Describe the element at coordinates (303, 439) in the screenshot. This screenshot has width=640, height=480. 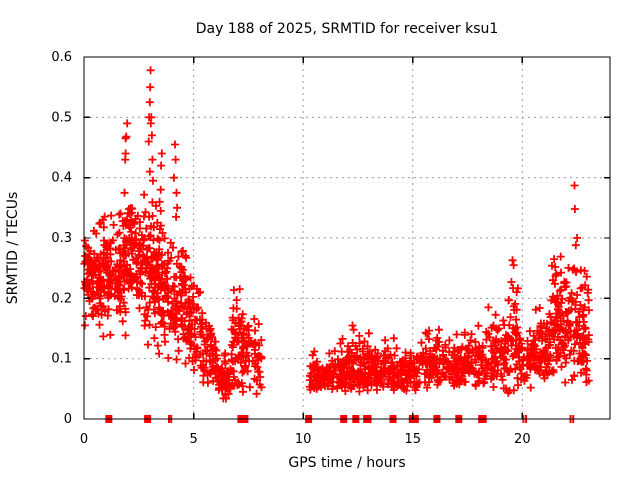
I see `x-tick-label: 10` at that location.